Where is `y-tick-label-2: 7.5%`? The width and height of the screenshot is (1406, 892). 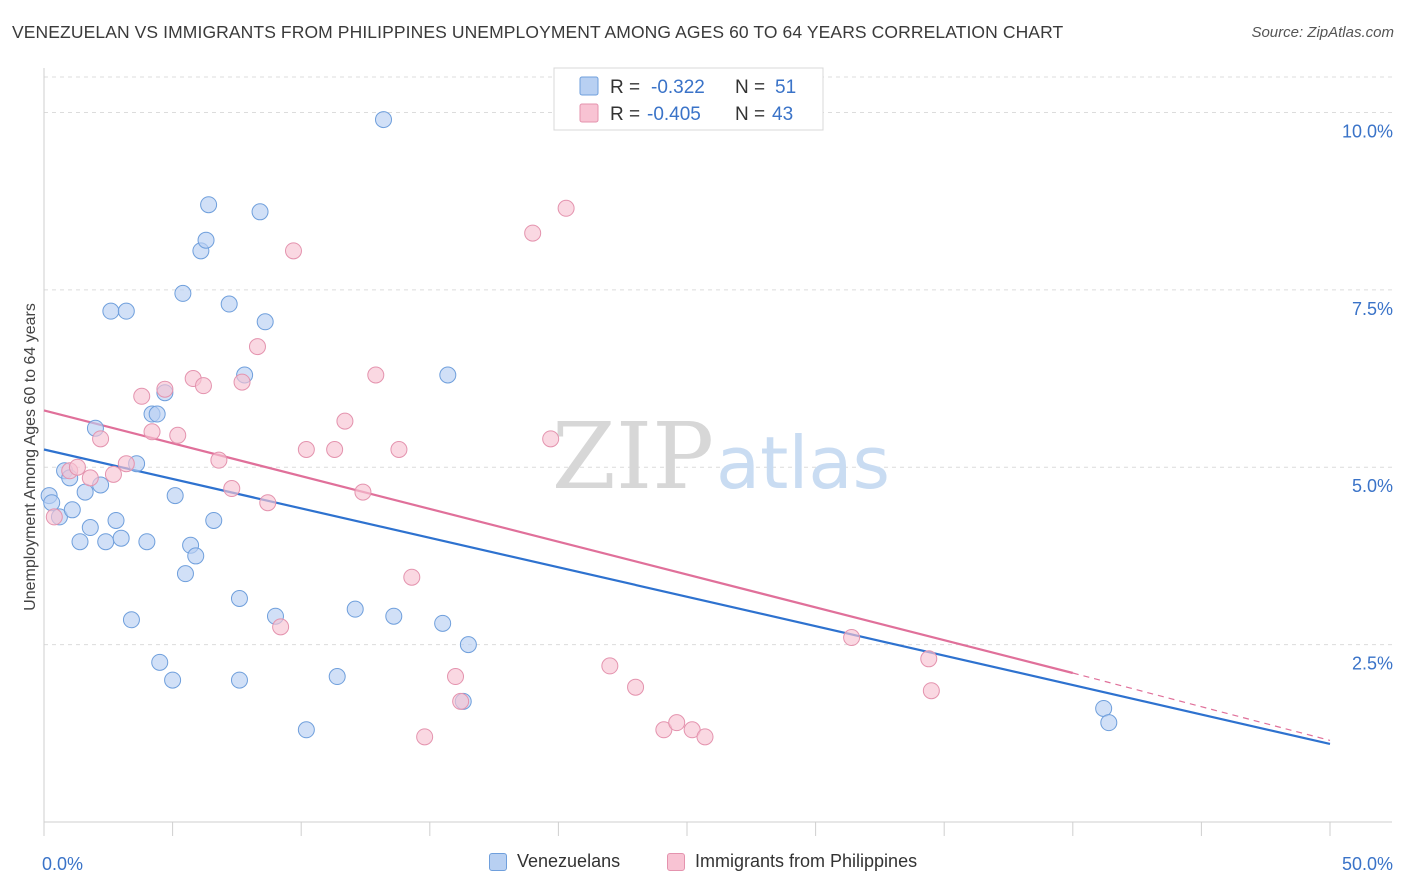
y-tick-label-2: 7.5% is located at coordinates (1372, 309).